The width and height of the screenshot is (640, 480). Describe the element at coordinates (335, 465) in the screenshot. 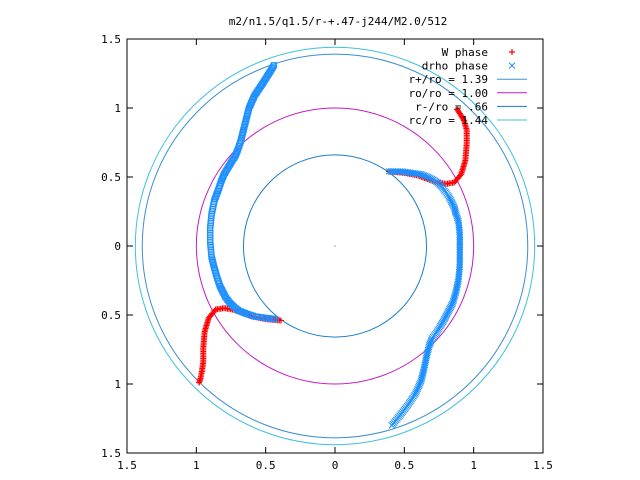

I see `x-tick-label: 0` at that location.